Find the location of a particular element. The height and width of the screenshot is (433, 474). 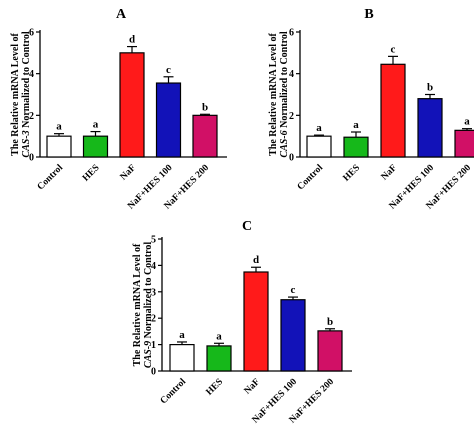

y-axis-label-gene: CAS-3 is located at coordinates (26, 143).